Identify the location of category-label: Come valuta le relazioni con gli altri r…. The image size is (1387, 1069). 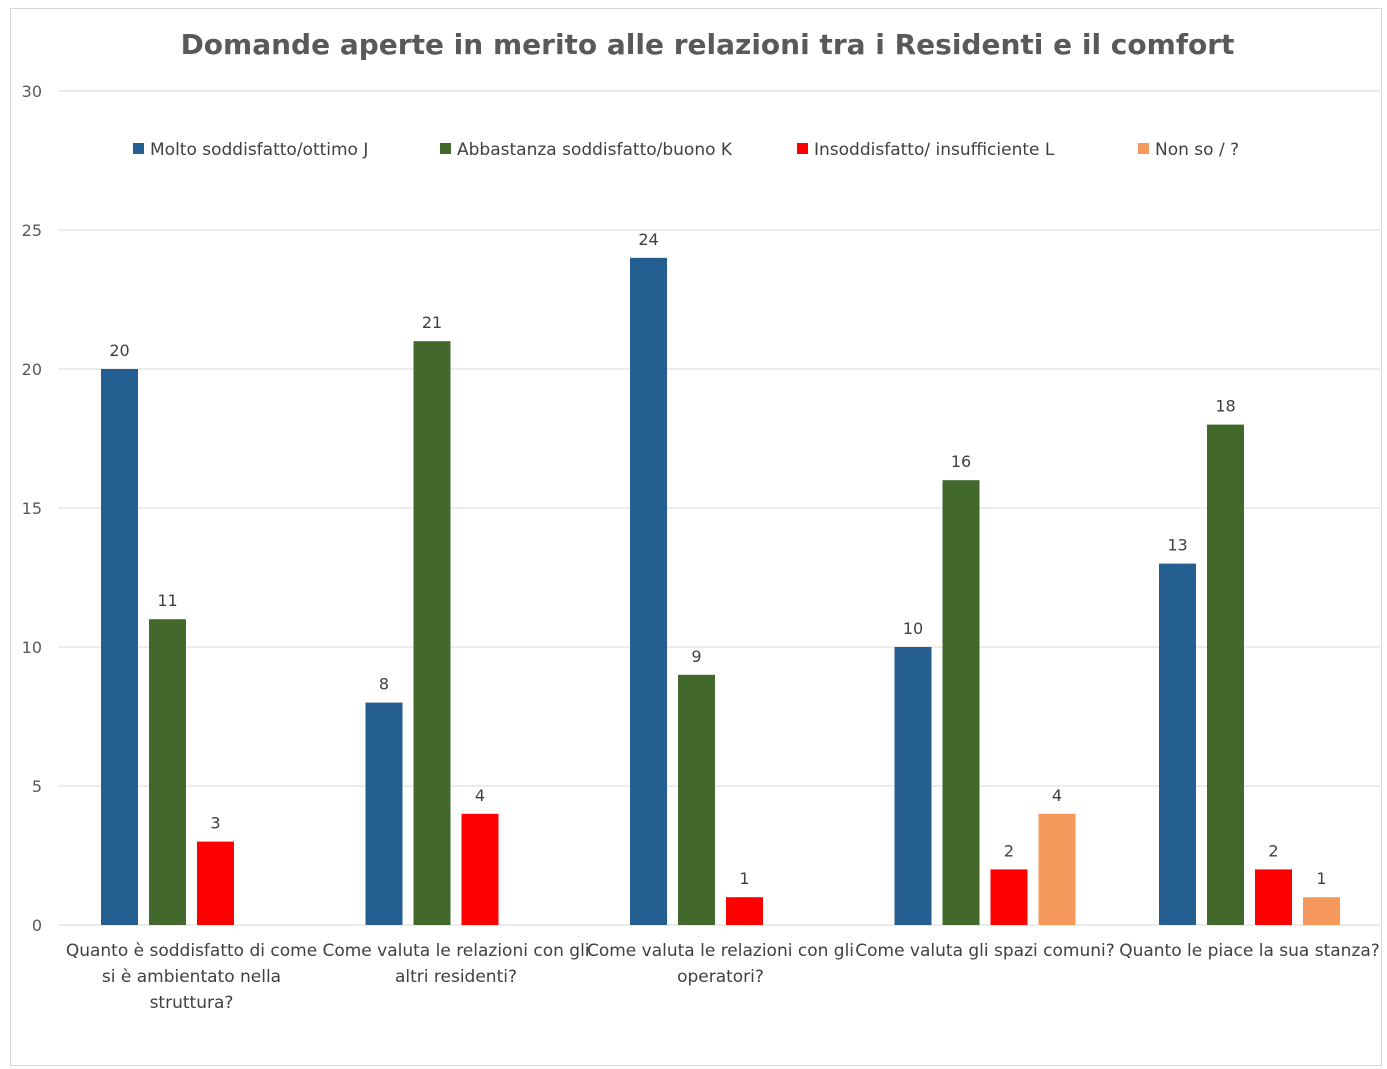
(456, 964).